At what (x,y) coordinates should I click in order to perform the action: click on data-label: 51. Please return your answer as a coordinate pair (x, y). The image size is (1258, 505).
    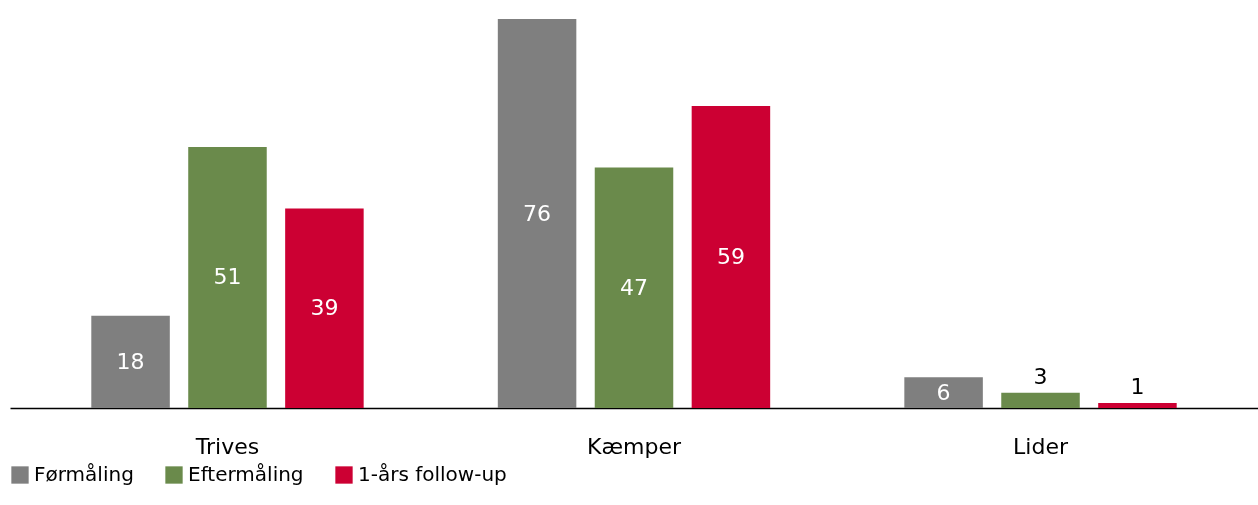
    Looking at the image, I should click on (227, 277).